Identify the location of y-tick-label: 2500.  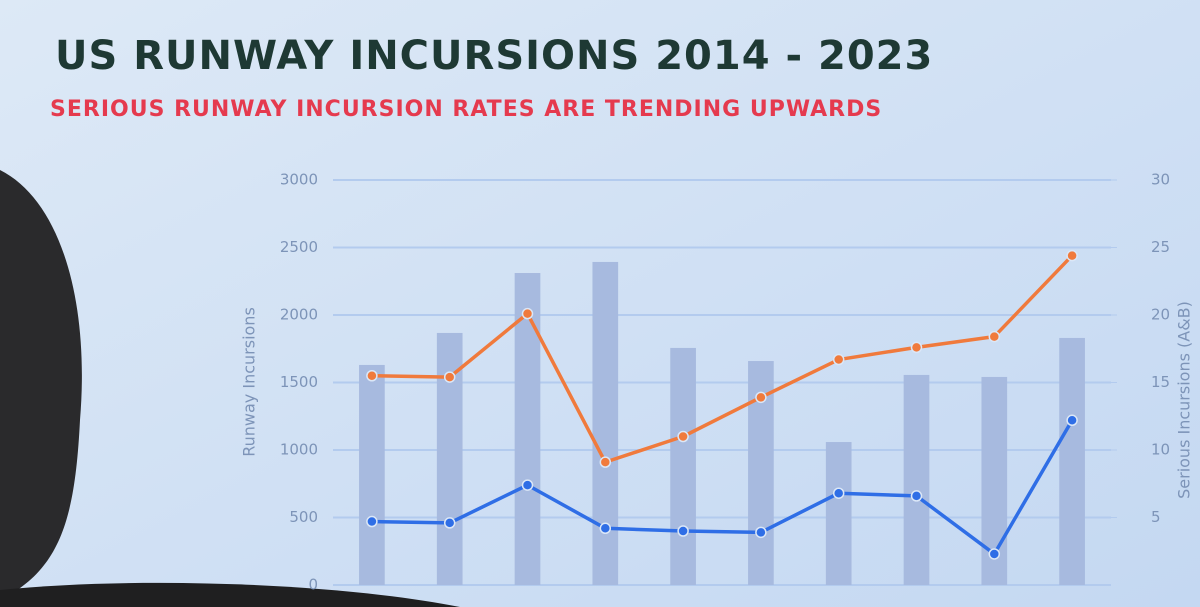
(299, 247).